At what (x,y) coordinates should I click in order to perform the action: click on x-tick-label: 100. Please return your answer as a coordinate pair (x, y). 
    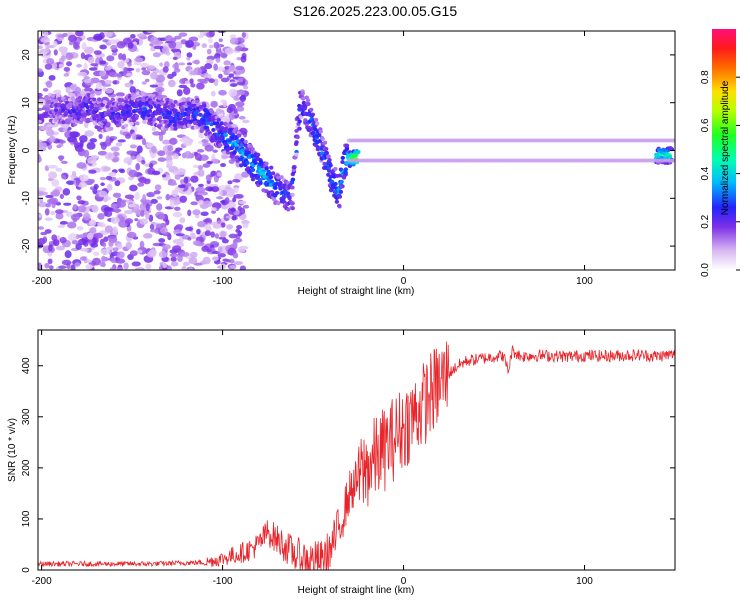
    Looking at the image, I should click on (584, 581).